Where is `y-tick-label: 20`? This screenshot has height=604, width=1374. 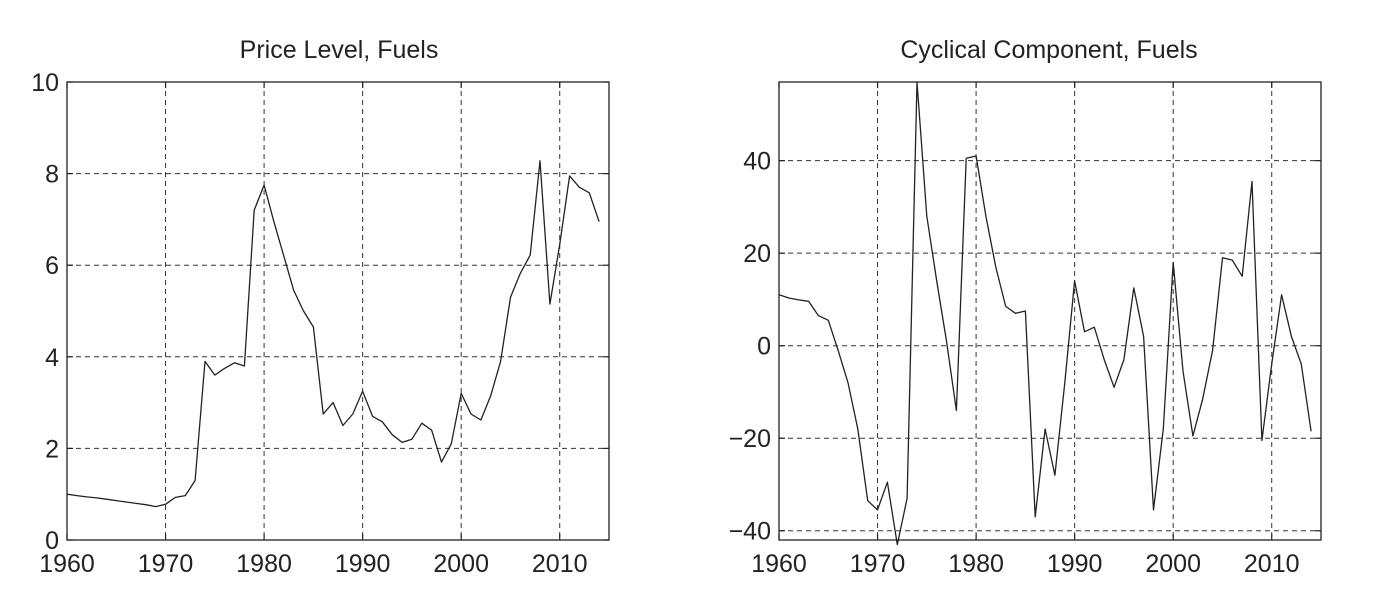 y-tick-label: 20 is located at coordinates (757, 254).